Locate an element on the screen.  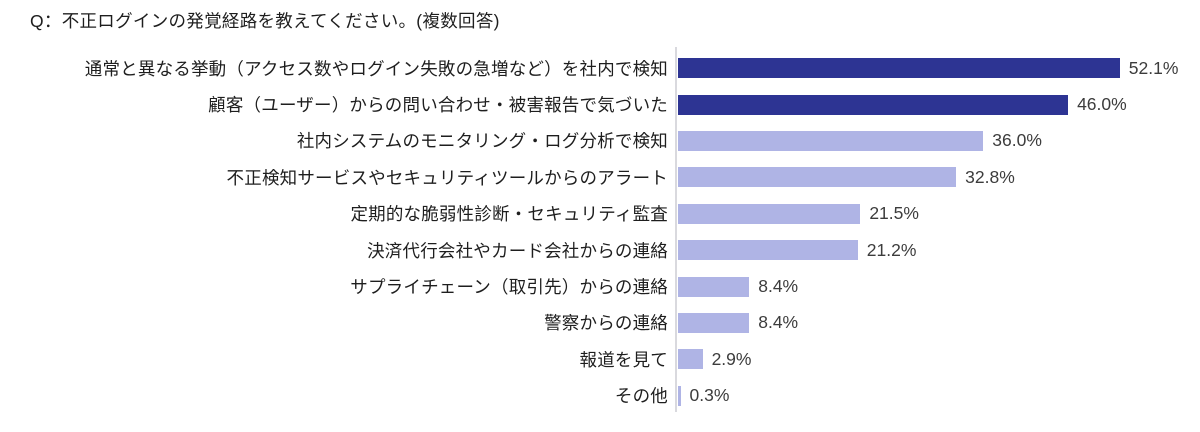
chart-row: 社内システムのモニタリング・ログ分析で検知 36.0% is located at coordinates (600, 141).